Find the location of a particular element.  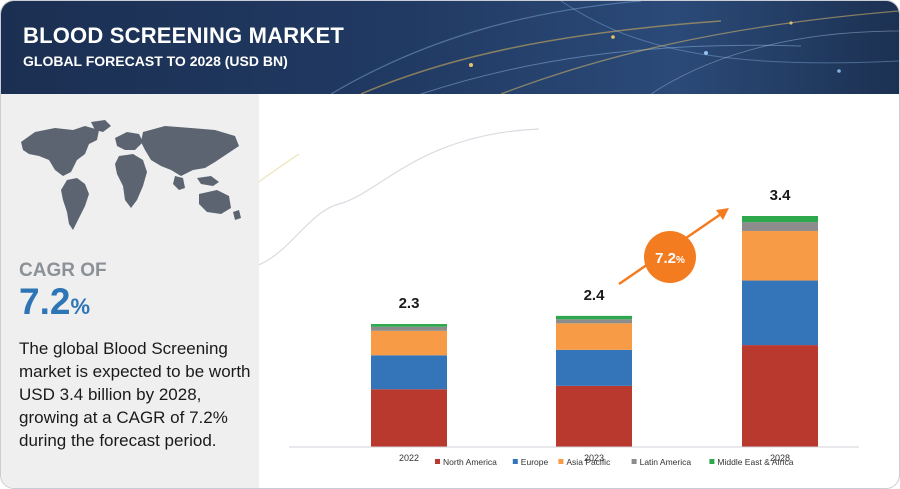

decorative-curve-gold is located at coordinates (279, 168).